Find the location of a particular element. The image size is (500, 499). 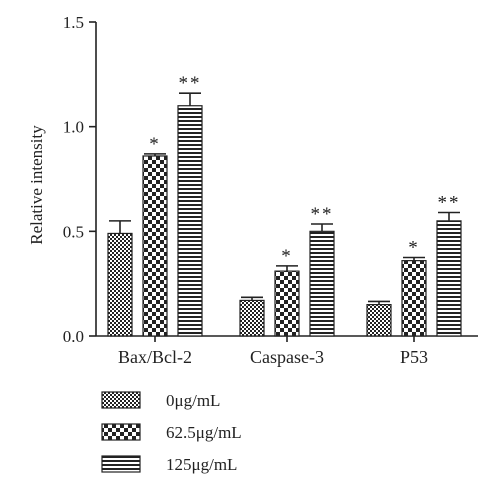

legend-label: 125μg/mL is located at coordinates (201, 464).